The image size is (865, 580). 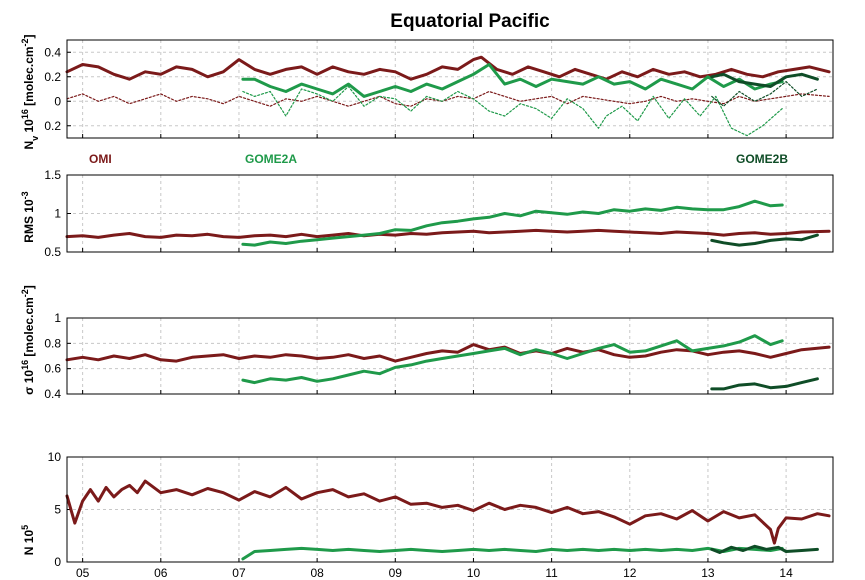 I want to click on x-axis: 05 06 07 08 09 10 11 12 13 14, so click(x=434, y=573).